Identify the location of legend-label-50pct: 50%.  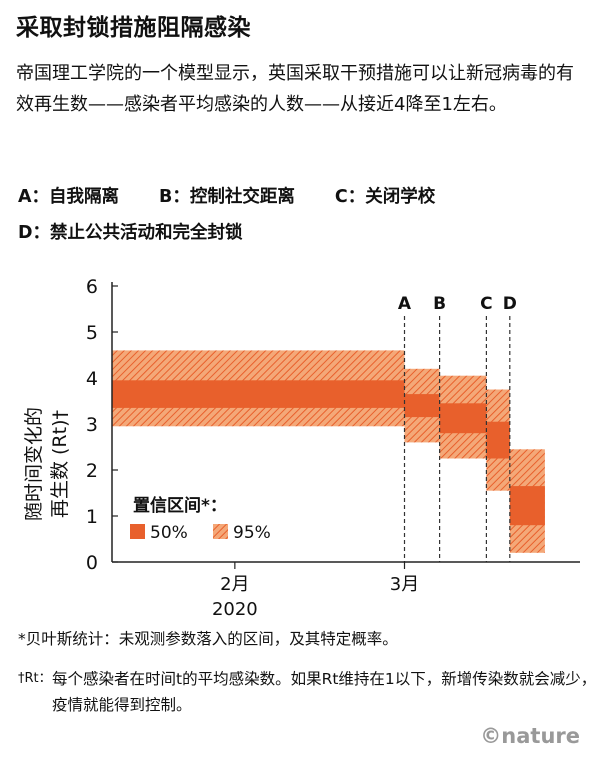
(169, 533).